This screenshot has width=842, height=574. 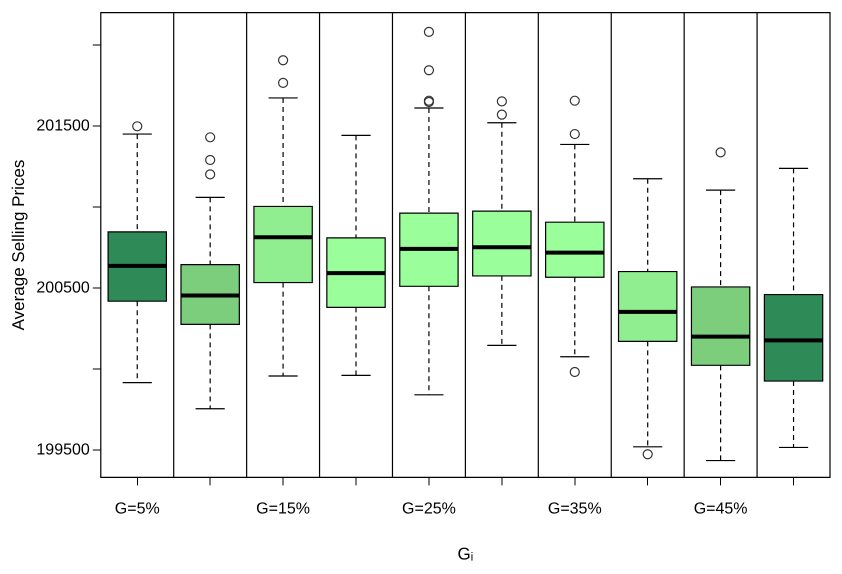 I want to click on x-tick-label: G=5%, so click(x=137, y=509).